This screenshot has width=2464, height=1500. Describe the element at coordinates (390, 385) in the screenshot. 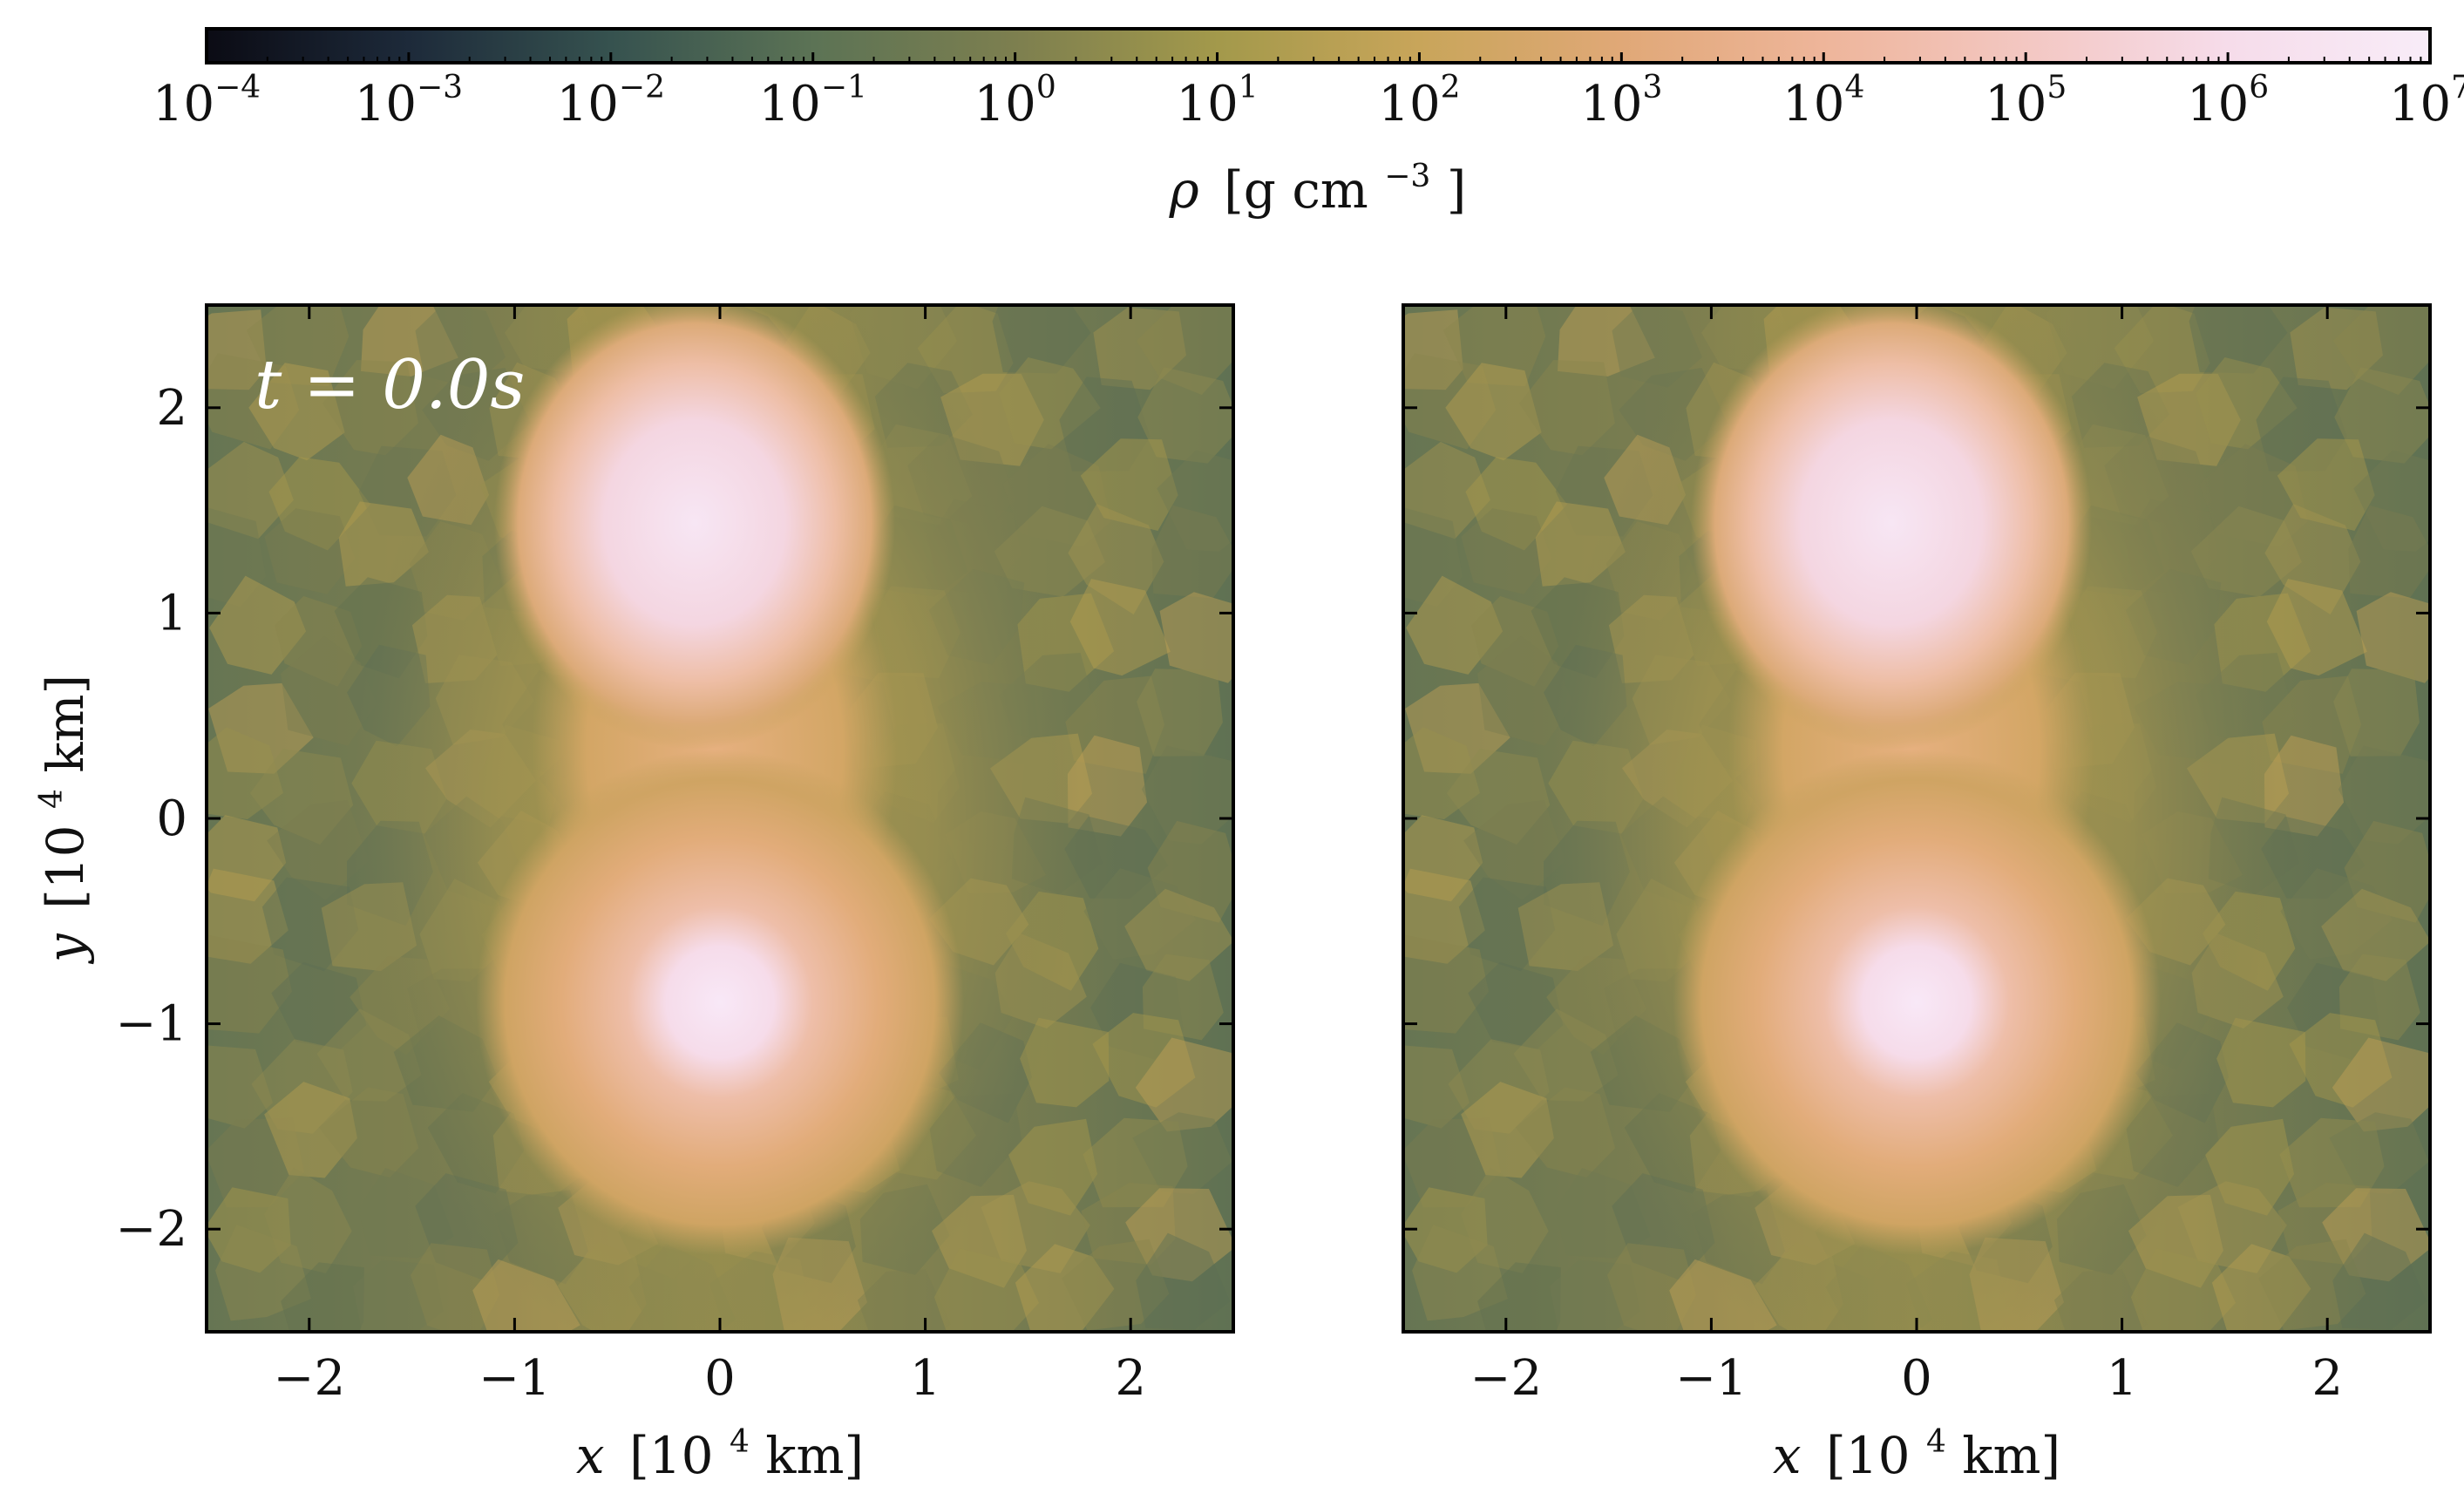

I see `time-label: t = 0.0s` at that location.